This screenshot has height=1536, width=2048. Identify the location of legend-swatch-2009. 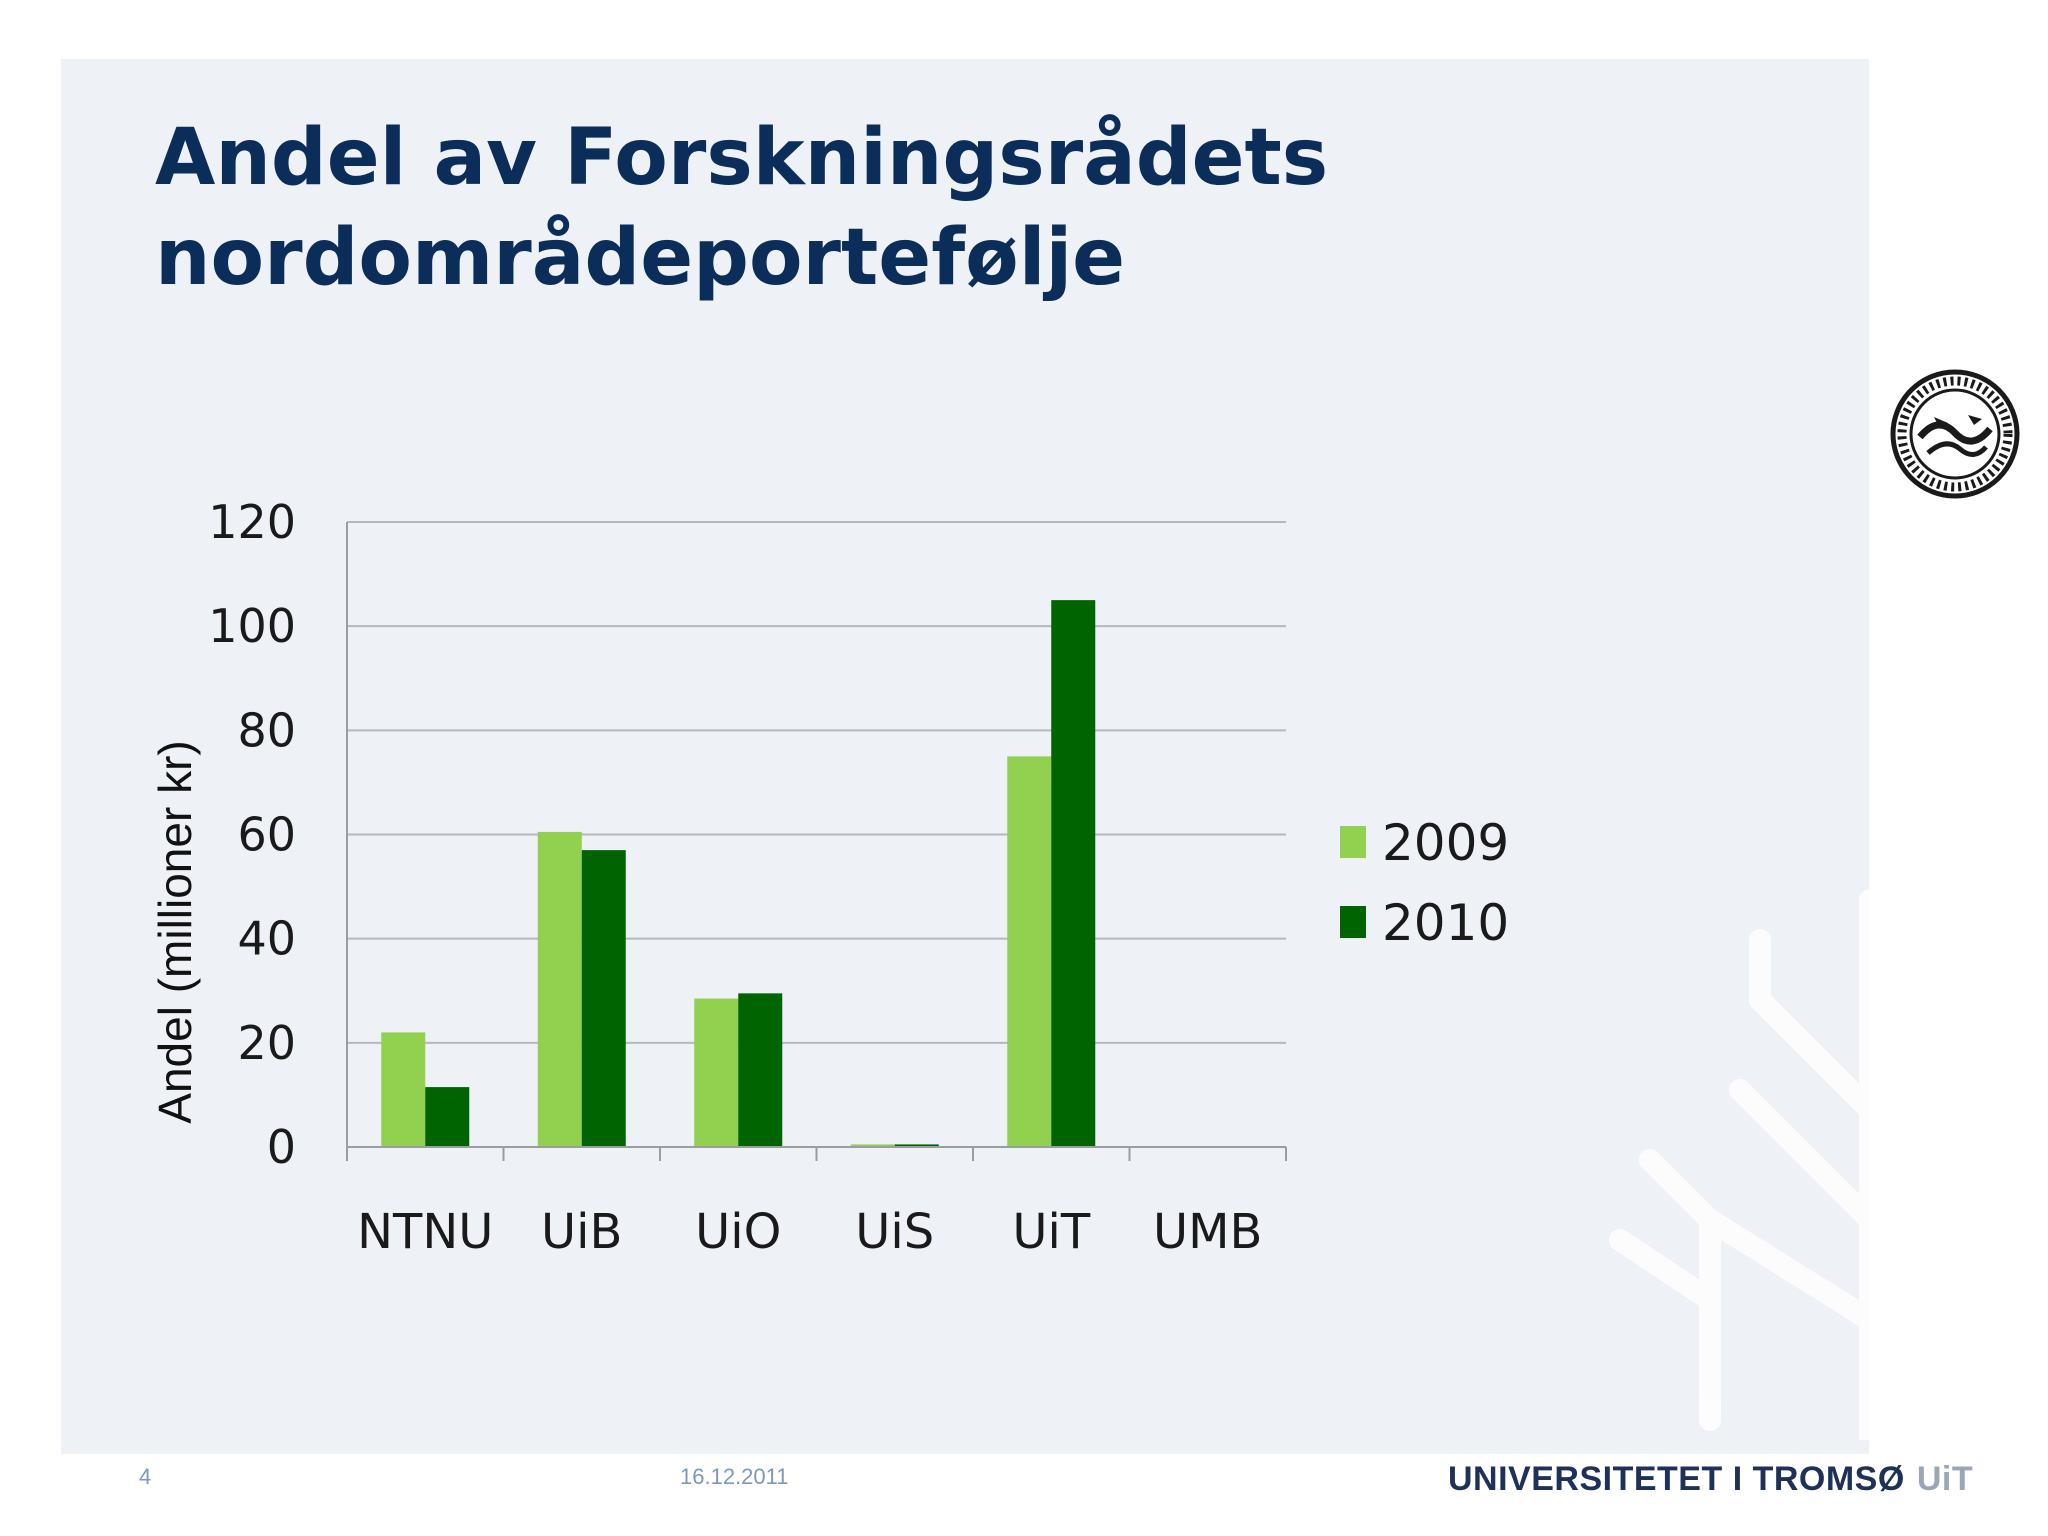
(1353, 842).